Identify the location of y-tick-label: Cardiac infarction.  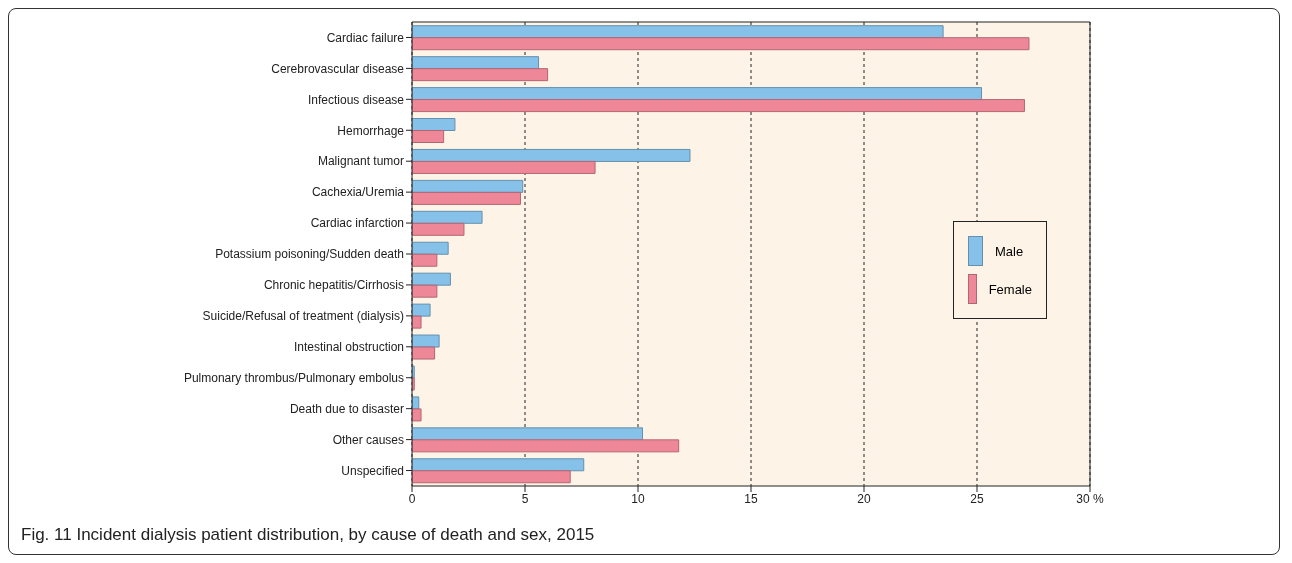
(357, 223).